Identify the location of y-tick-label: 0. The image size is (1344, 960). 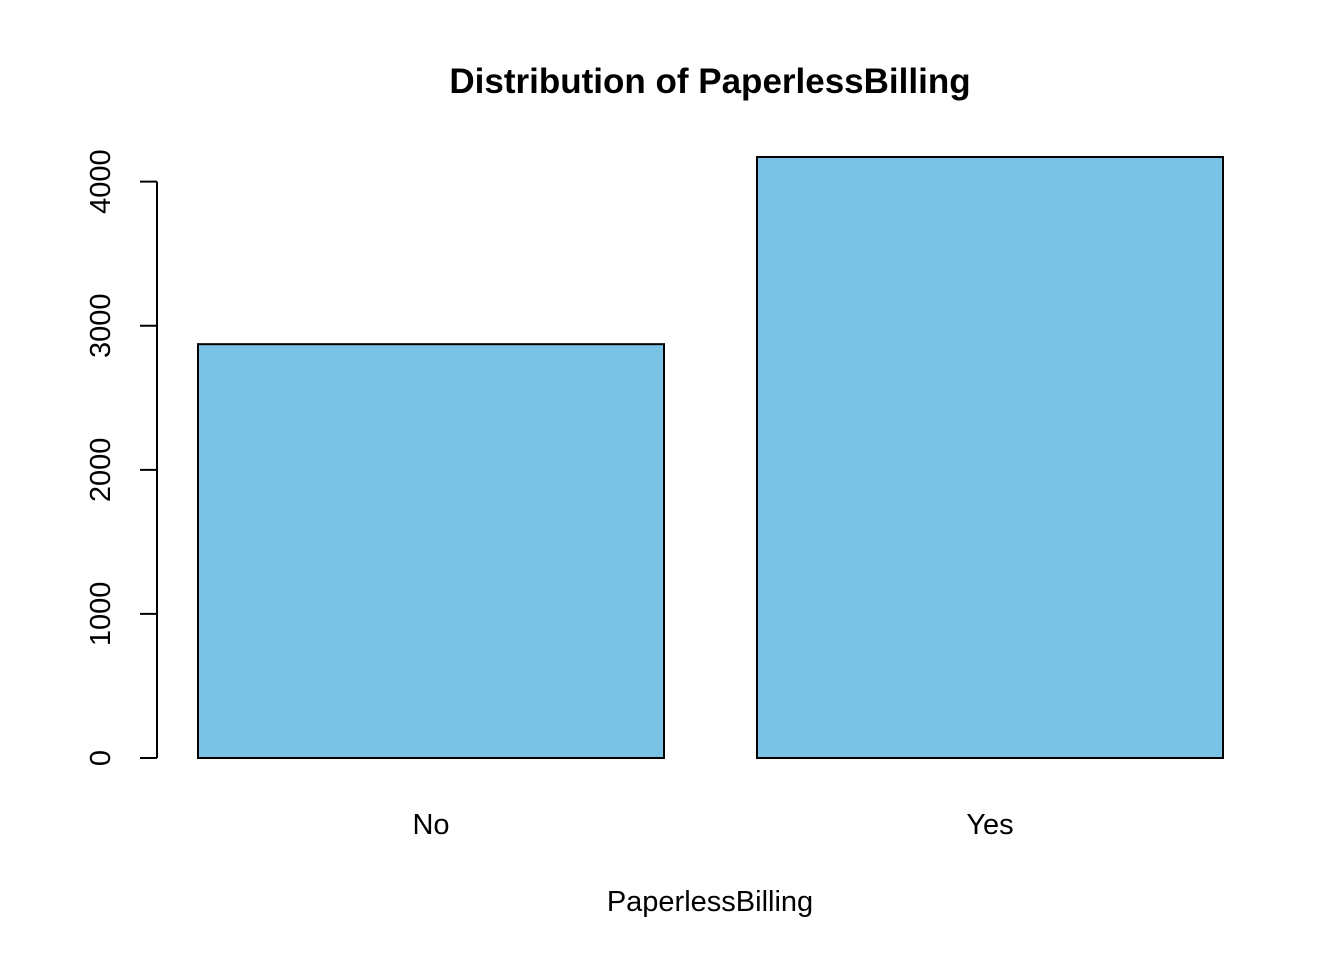
(101, 758).